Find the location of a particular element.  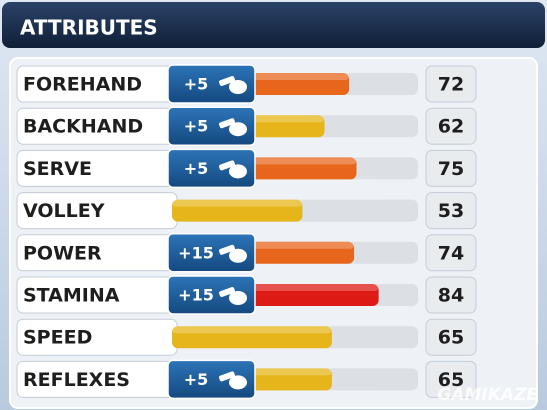

watermark: GAMIKAZE is located at coordinates (487, 395).